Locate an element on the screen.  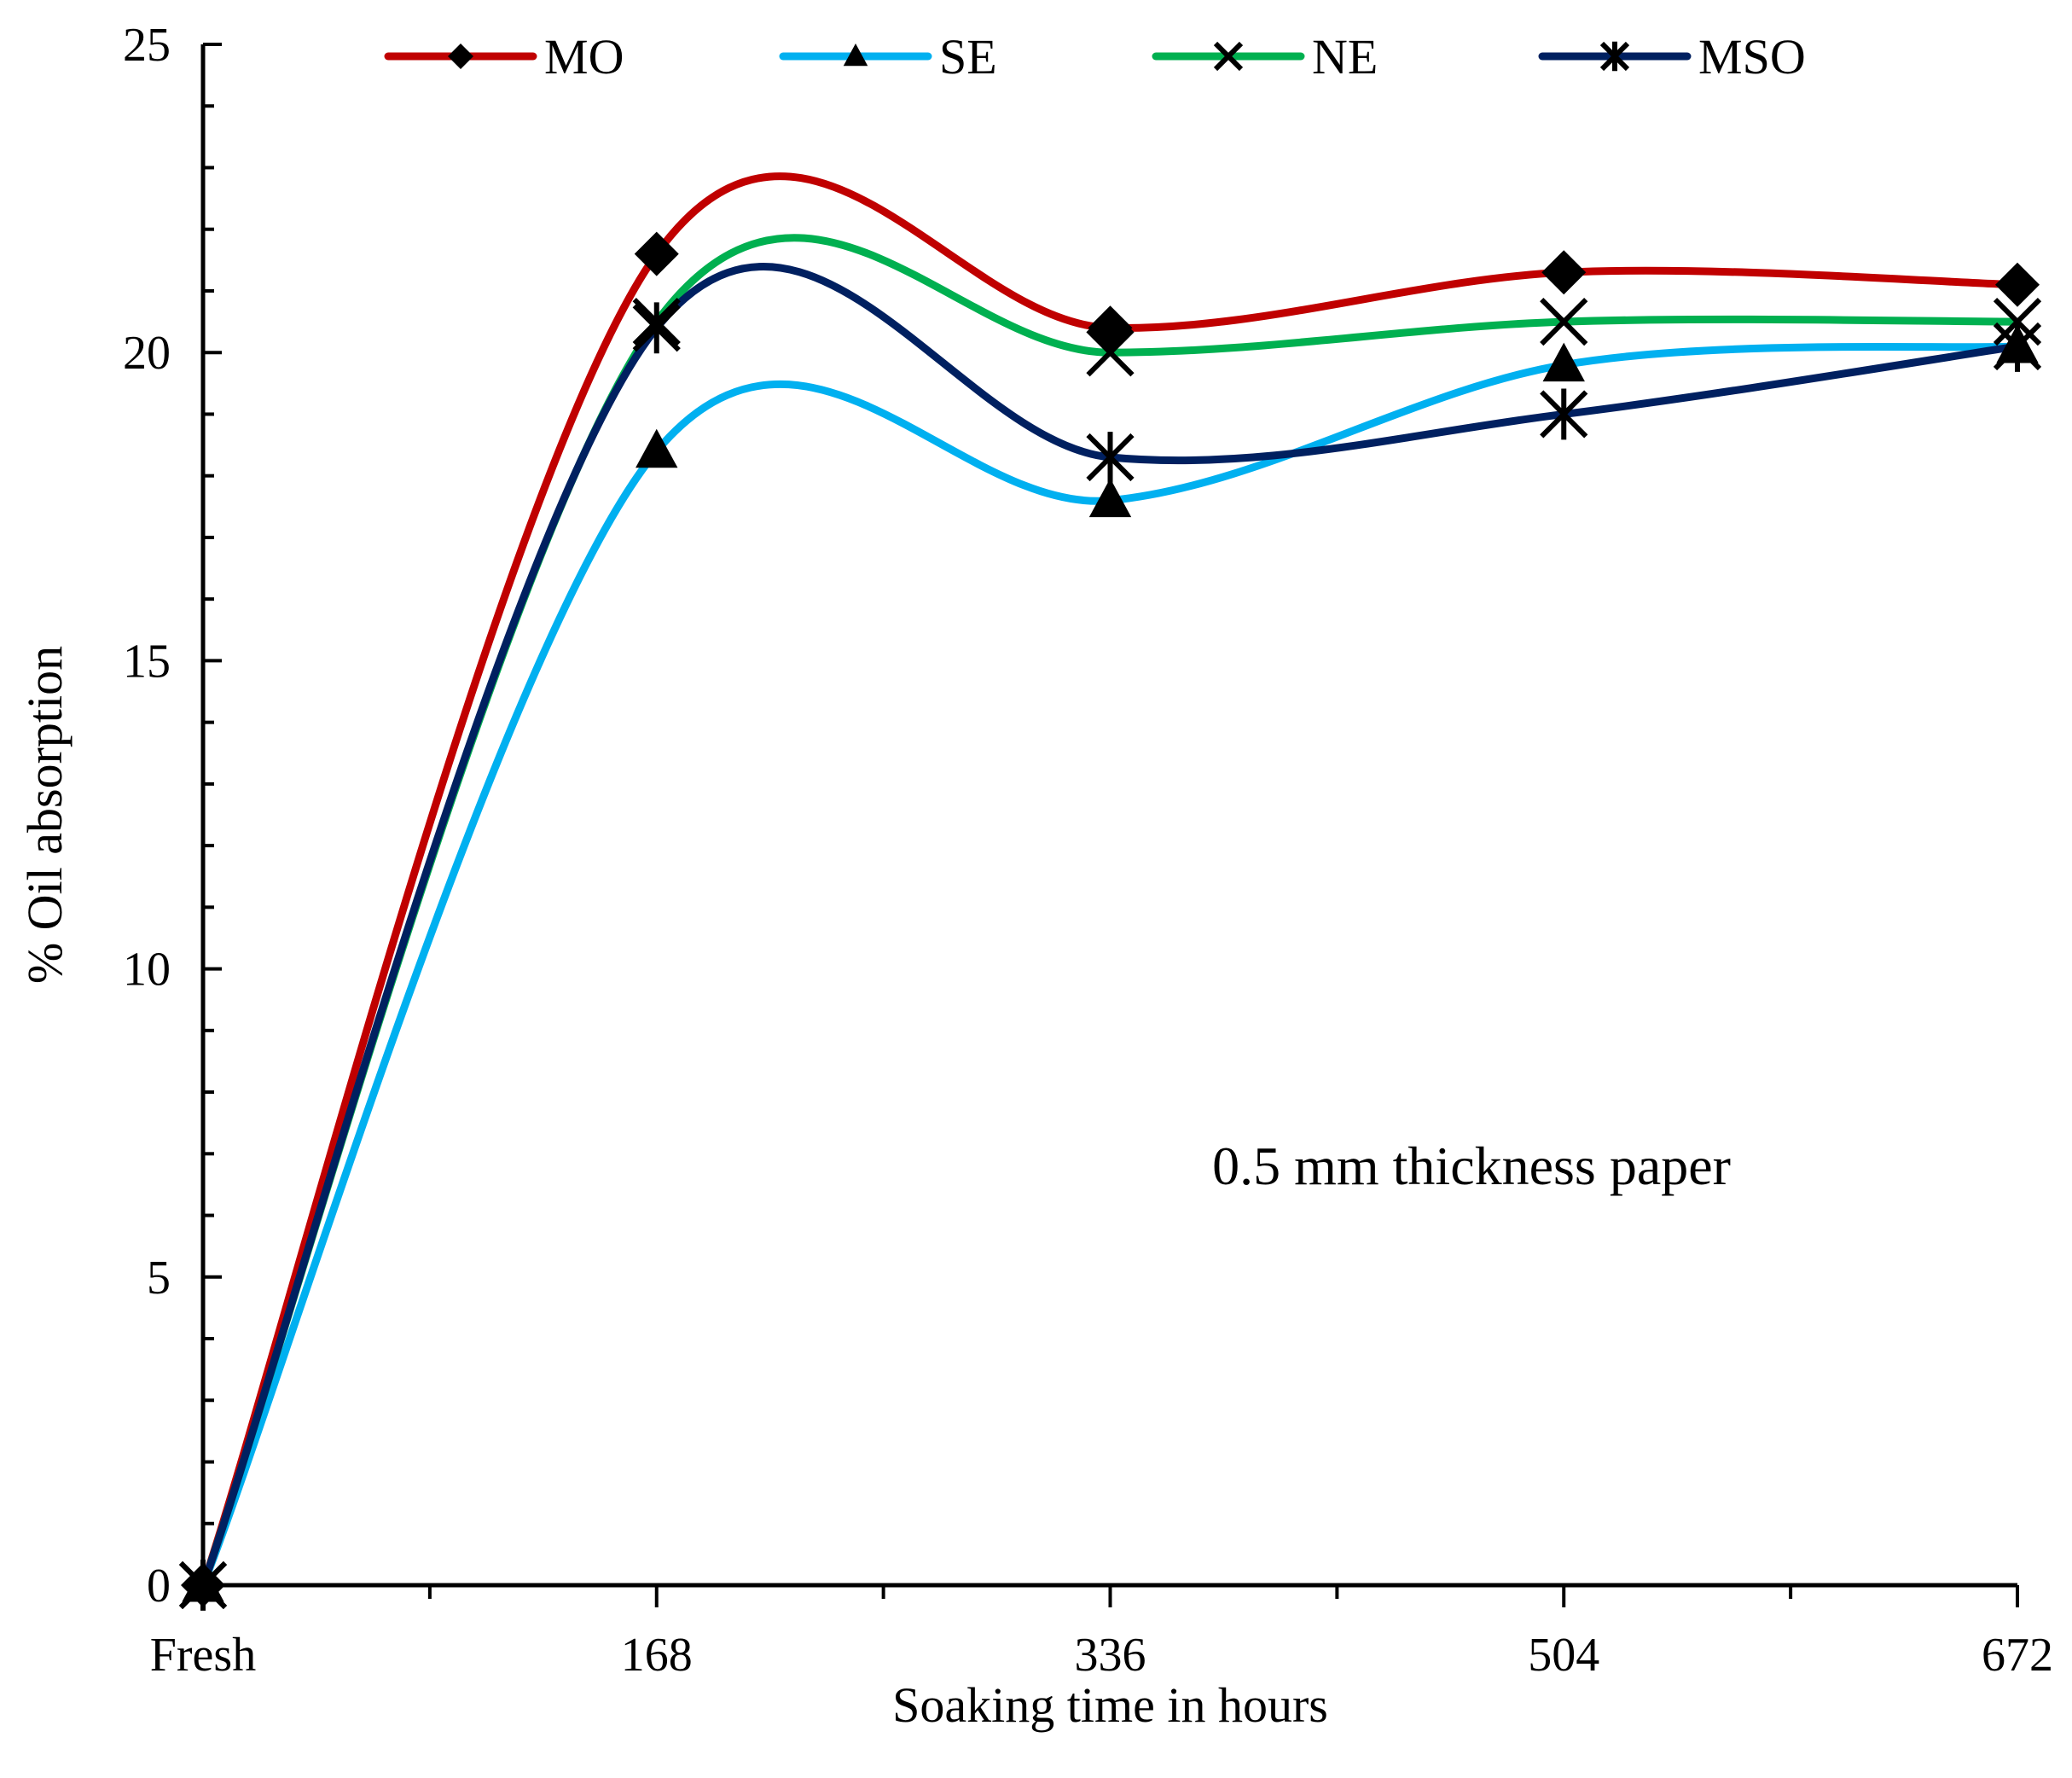
legend-item-mso: MSO is located at coordinates (1672, 56).